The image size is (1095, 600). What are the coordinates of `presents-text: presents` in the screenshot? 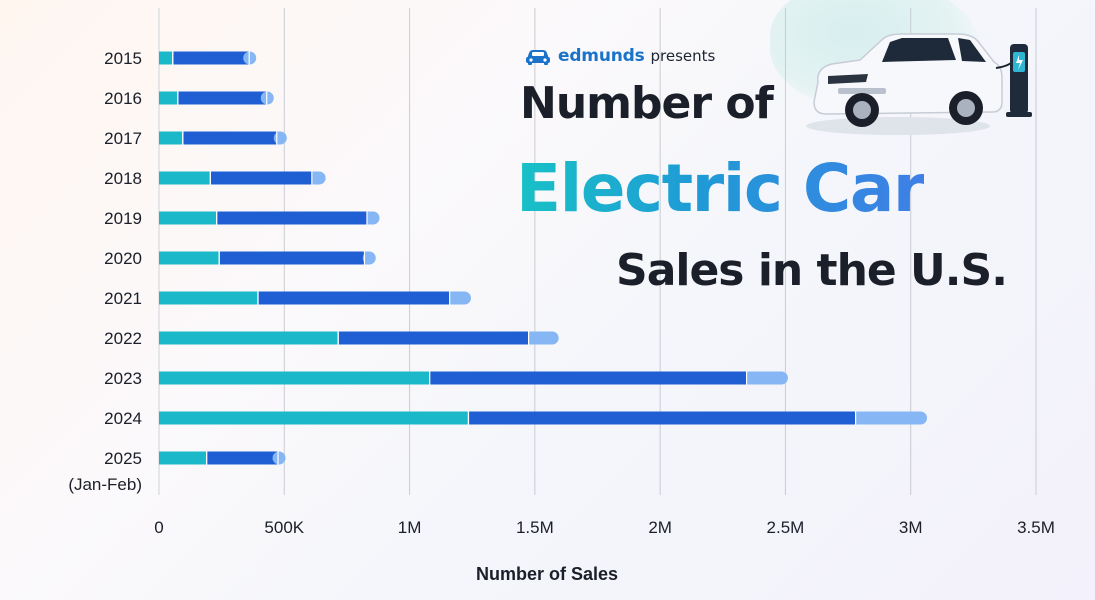 It's located at (683, 56).